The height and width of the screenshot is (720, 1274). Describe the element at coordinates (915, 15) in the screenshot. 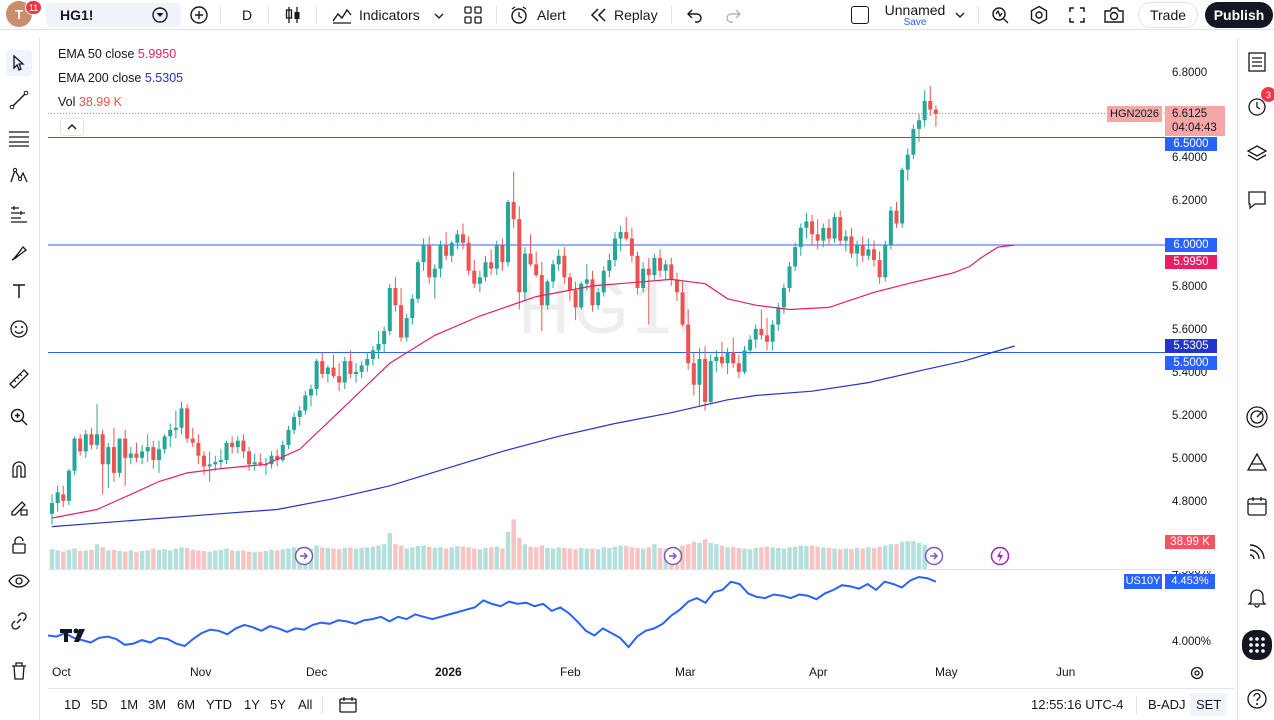

I see `layout-name-button: Unnamed Save` at that location.